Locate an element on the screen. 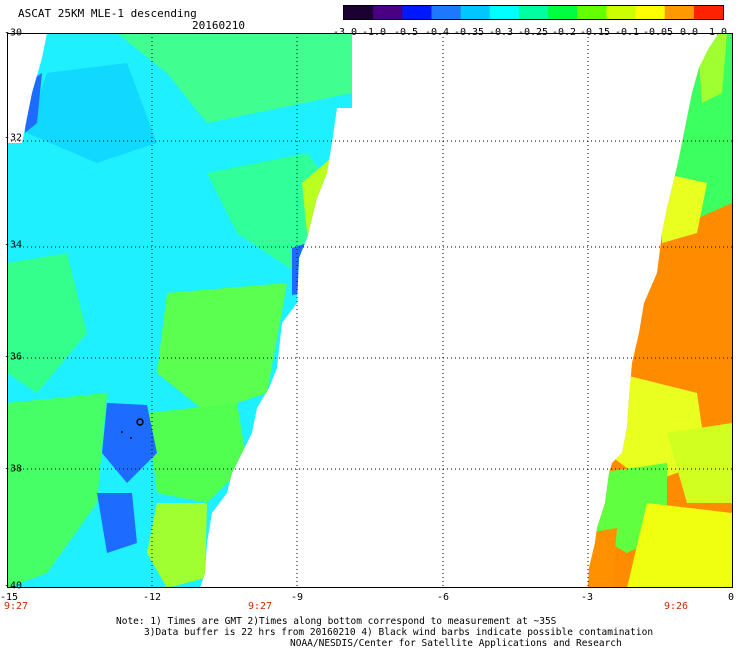 This screenshot has width=740, height=650. lat-label-32: -32 is located at coordinates (13, 138).